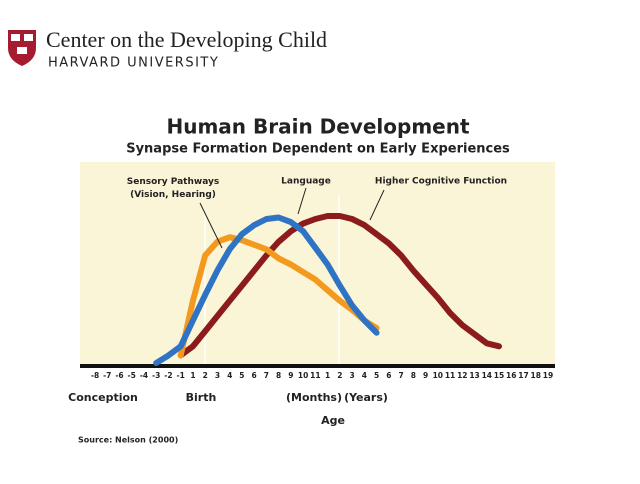  Describe the element at coordinates (156, 375) in the screenshot. I see `x-tick-label: -3` at that location.